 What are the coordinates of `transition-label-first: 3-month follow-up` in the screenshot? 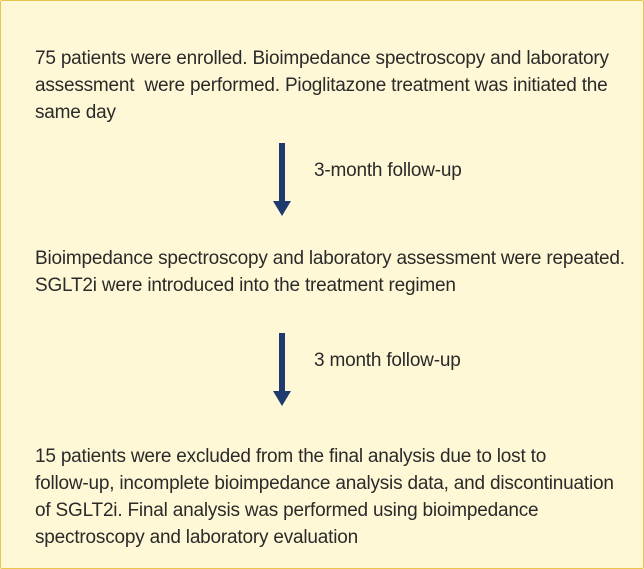 It's located at (388, 170).